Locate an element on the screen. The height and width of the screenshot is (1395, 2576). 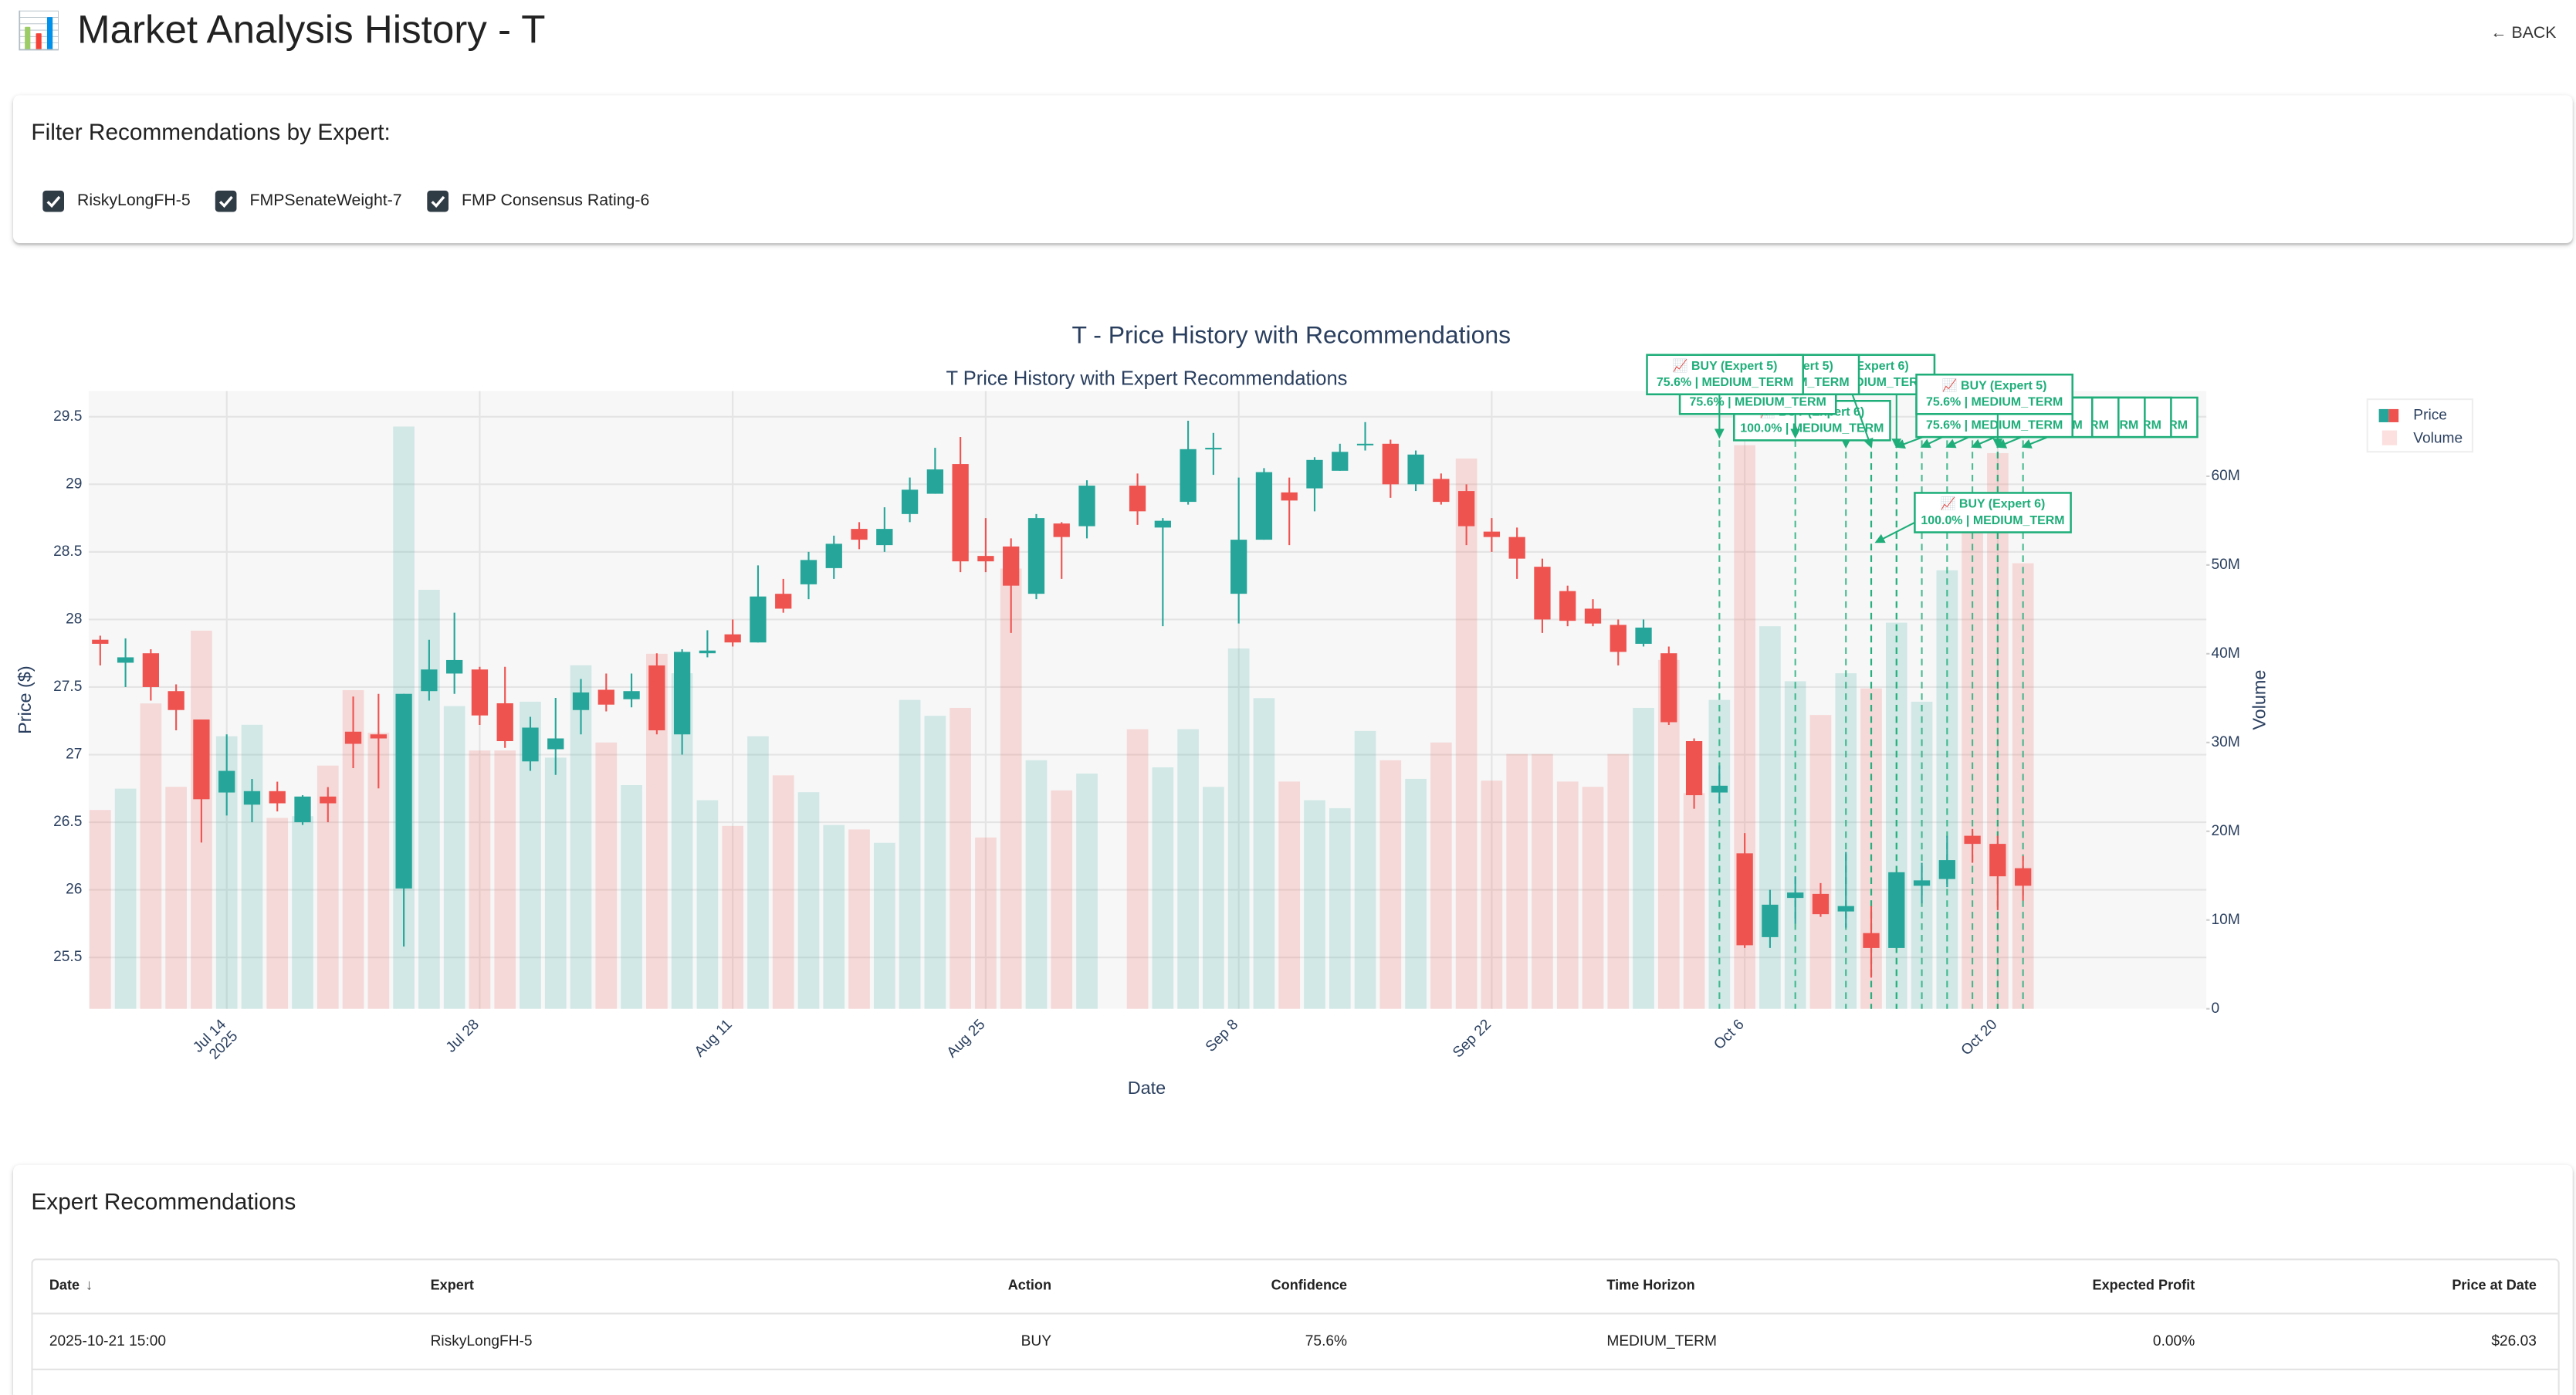
y2-tick-label: 0 is located at coordinates (2216, 1009).